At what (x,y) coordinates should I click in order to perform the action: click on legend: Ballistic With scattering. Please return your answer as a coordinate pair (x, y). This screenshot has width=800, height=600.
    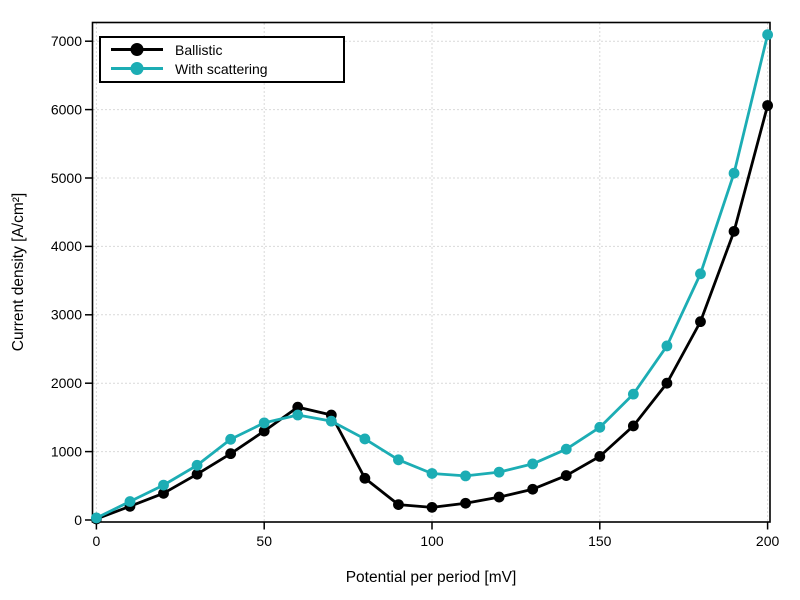
    Looking at the image, I should click on (222, 59).